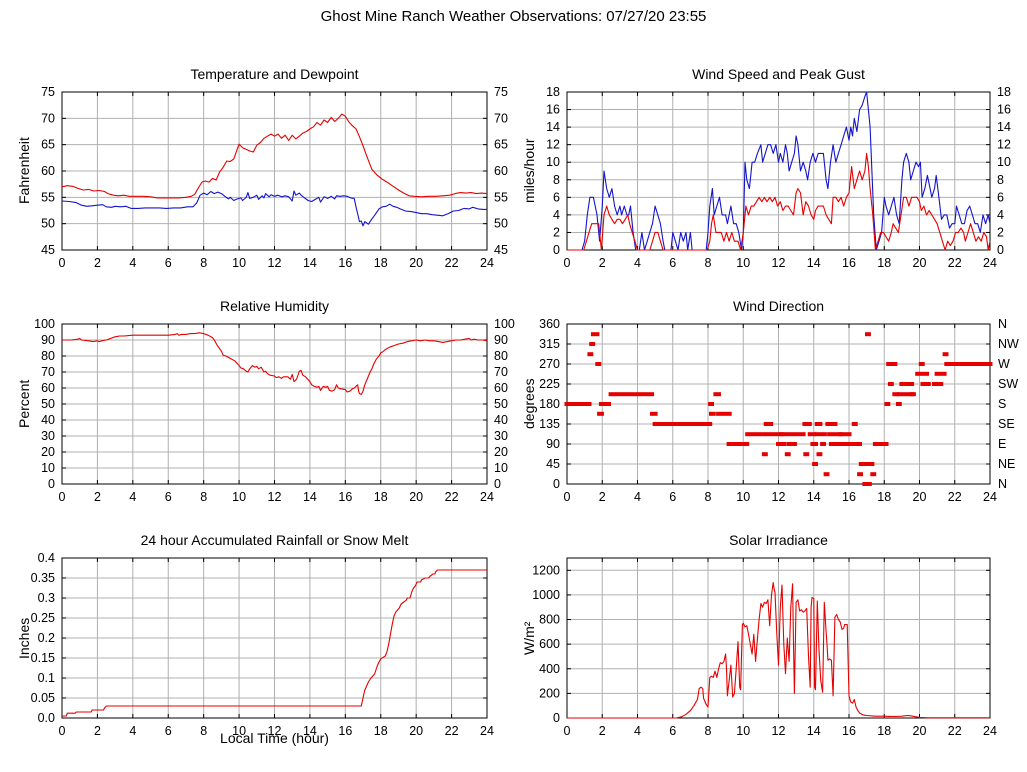  What do you see at coordinates (743, 263) in the screenshot?
I see `x-tick-label: 10` at bounding box center [743, 263].